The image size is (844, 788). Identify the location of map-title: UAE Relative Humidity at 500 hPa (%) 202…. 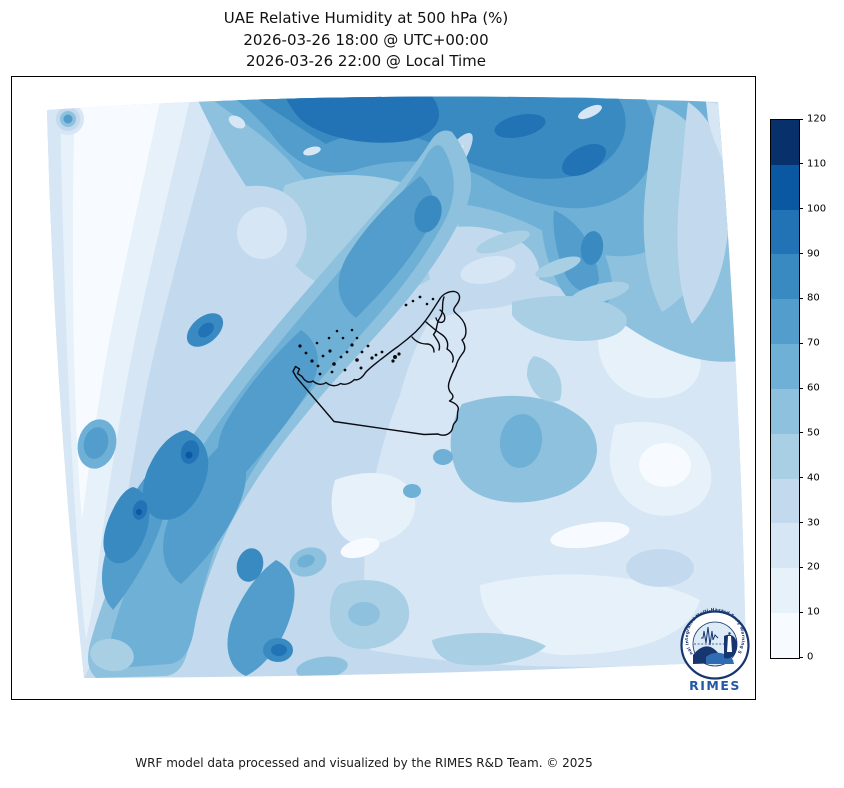
(366, 40).